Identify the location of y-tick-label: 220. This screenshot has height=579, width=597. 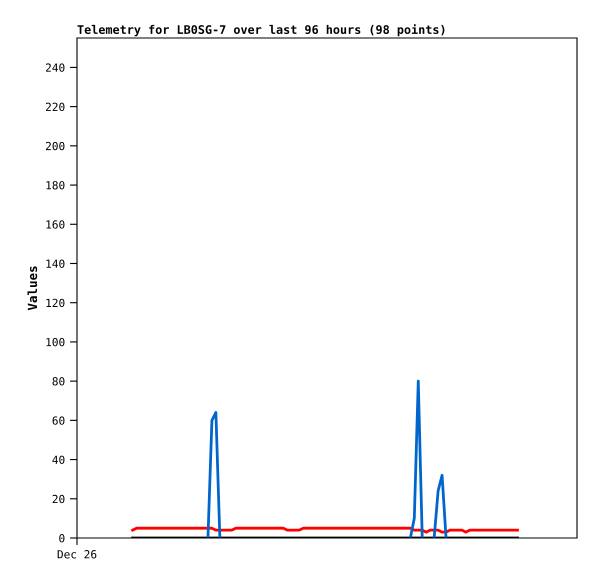
(55, 107).